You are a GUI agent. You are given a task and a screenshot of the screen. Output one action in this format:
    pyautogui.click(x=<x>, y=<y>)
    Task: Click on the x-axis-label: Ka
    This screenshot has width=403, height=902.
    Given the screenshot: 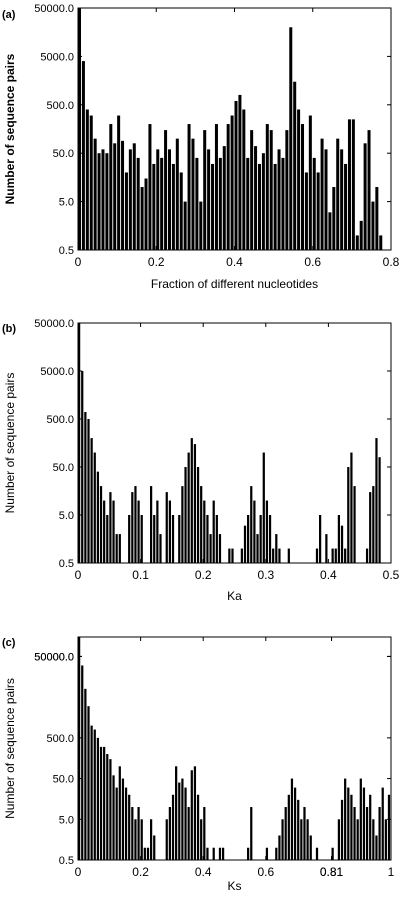 What is the action you would take?
    pyautogui.click(x=234, y=596)
    